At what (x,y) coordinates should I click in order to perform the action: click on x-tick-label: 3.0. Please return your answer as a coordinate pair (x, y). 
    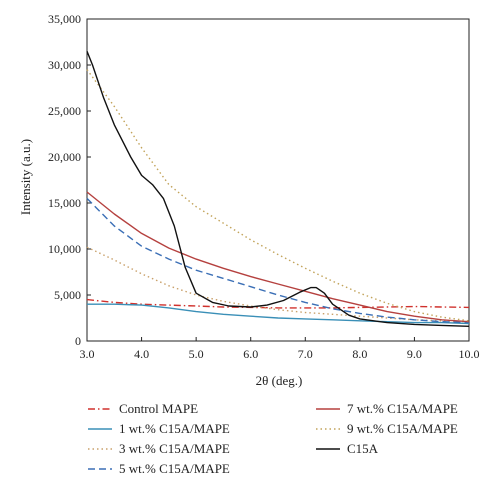
    Looking at the image, I should click on (87, 354).